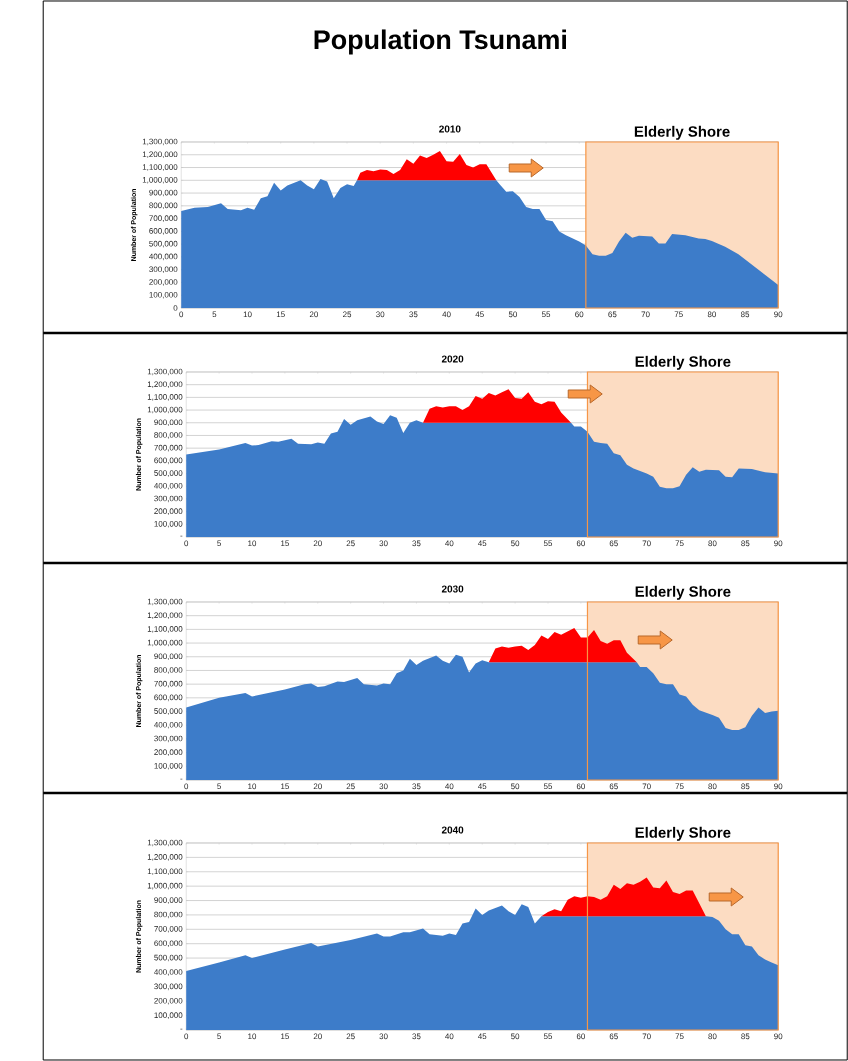 The height and width of the screenshot is (1061, 848). I want to click on chart-subtitle: 2010, so click(450, 129).